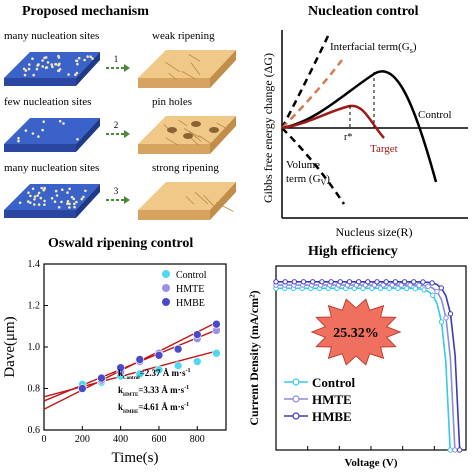 The image size is (474, 474). Describe the element at coordinates (373, 48) in the screenshot. I see `interfacial-label: Interfacial term(Gs)` at that location.